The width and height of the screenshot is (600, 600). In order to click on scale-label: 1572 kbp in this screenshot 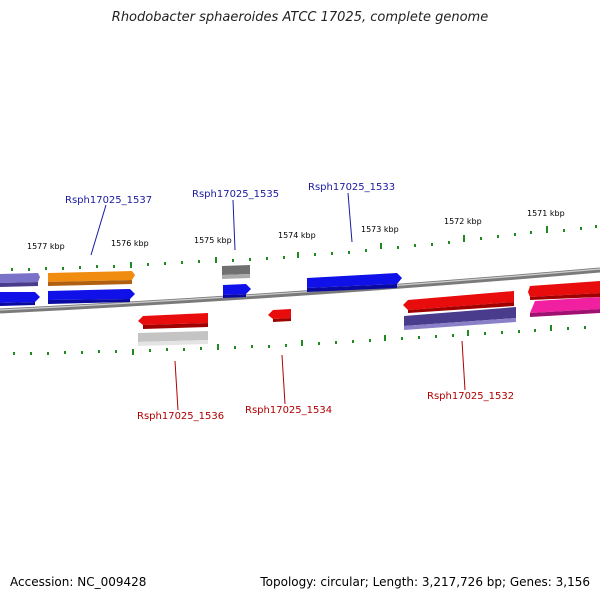, I will do `click(463, 221)`.